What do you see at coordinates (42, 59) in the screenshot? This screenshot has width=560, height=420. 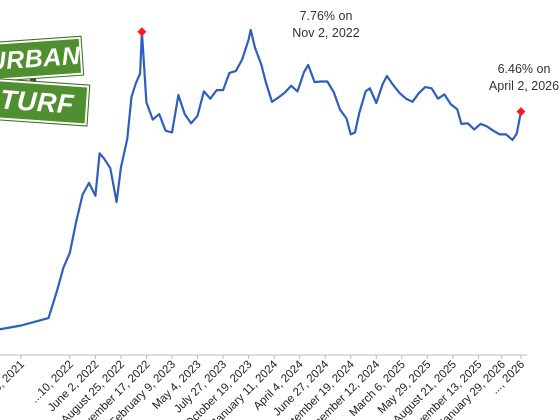 I see `logo-sign-top: URBAN` at bounding box center [42, 59].